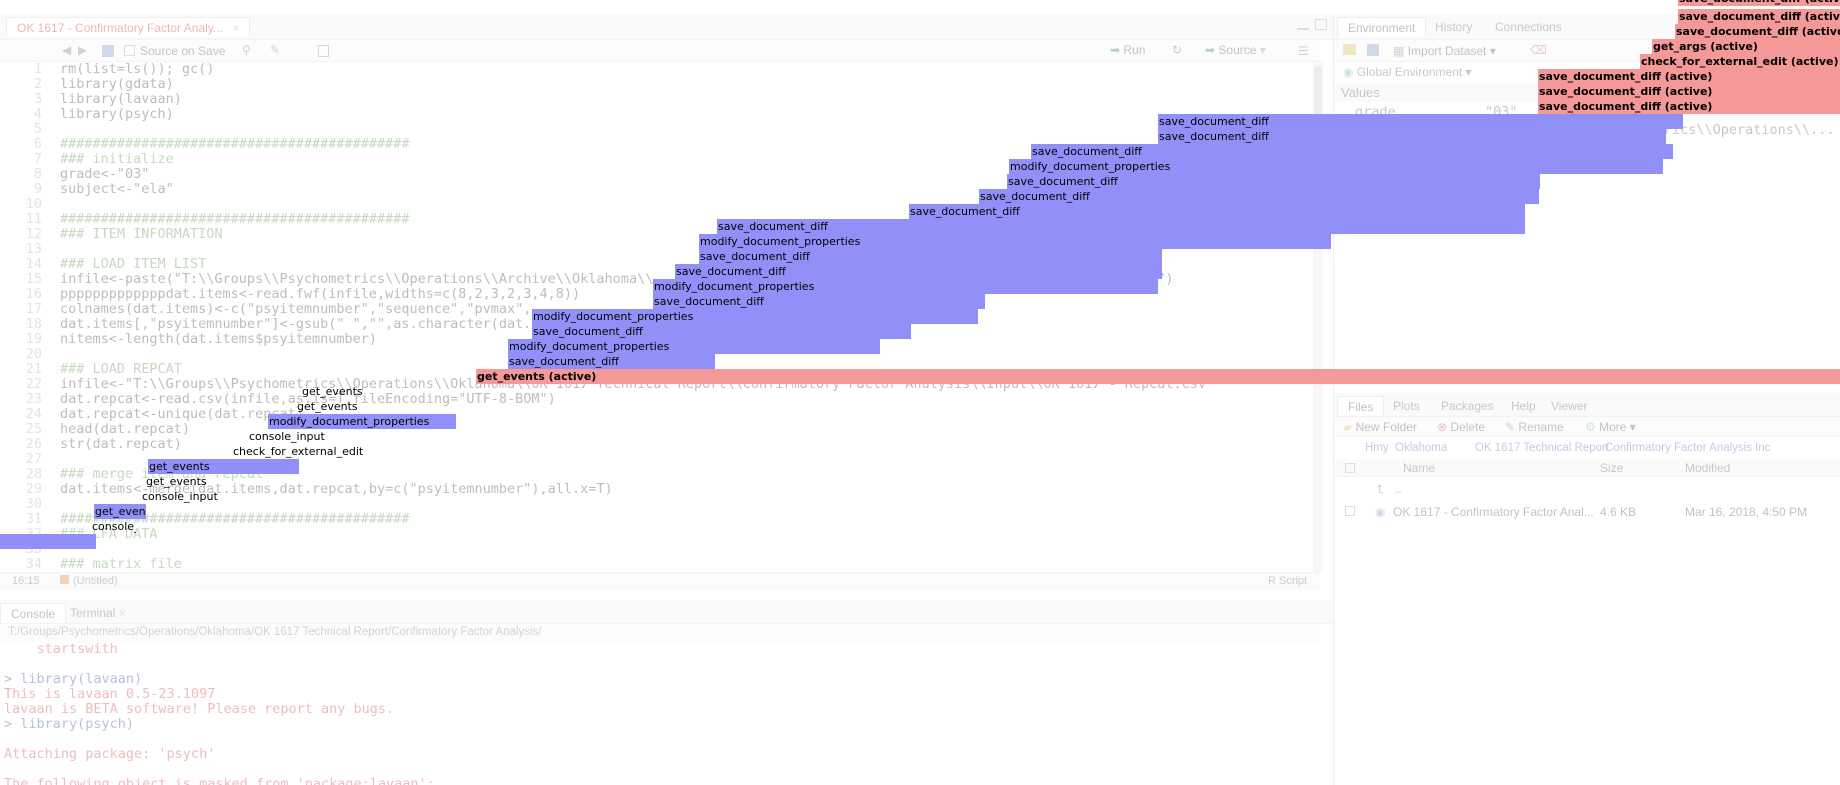 The width and height of the screenshot is (1840, 785). What do you see at coordinates (137, 69) in the screenshot?
I see `code-line: rm(list=ls()); gc()` at bounding box center [137, 69].